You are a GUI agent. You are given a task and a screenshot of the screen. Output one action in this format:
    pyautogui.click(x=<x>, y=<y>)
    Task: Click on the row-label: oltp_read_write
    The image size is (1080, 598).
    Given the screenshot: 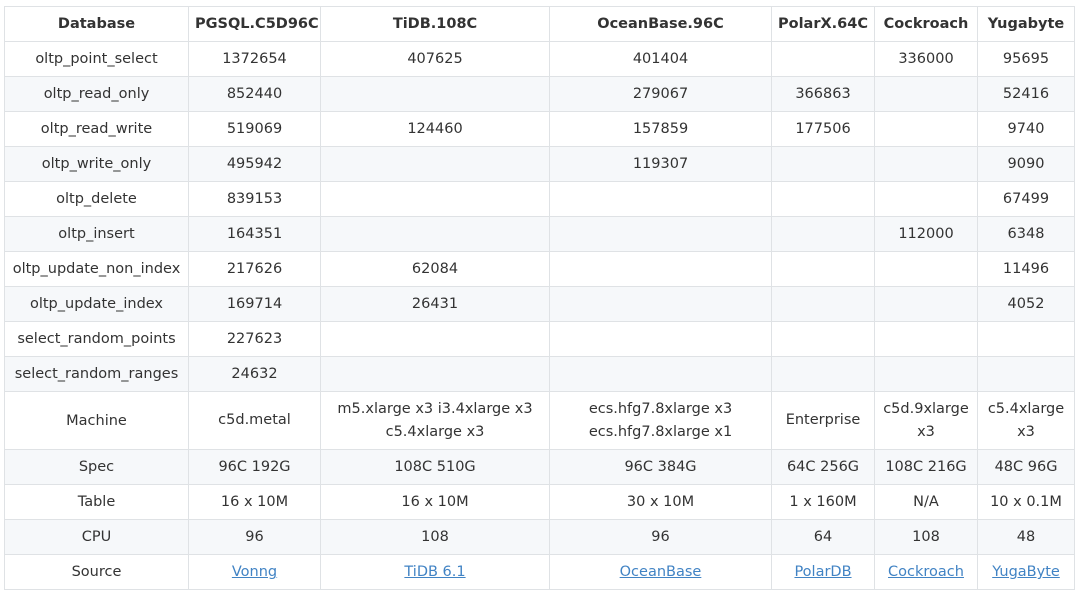 What is the action you would take?
    pyautogui.click(x=96, y=129)
    